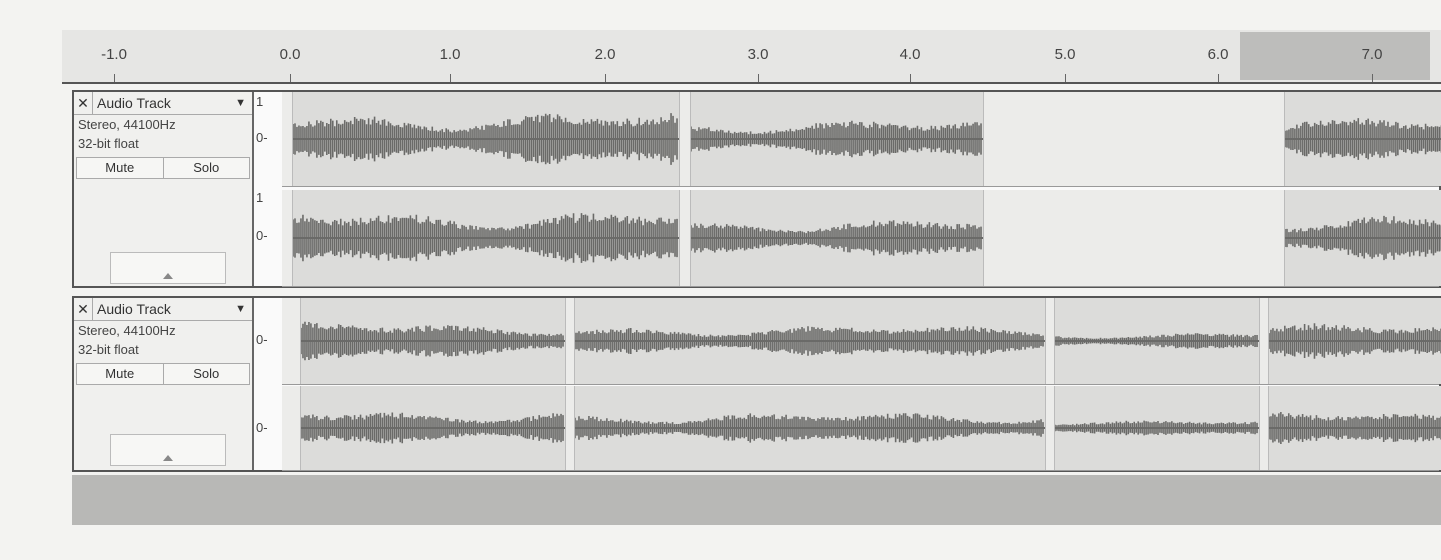 The image size is (1441, 560). What do you see at coordinates (756, 500) in the screenshot?
I see `empty-track-area` at bounding box center [756, 500].